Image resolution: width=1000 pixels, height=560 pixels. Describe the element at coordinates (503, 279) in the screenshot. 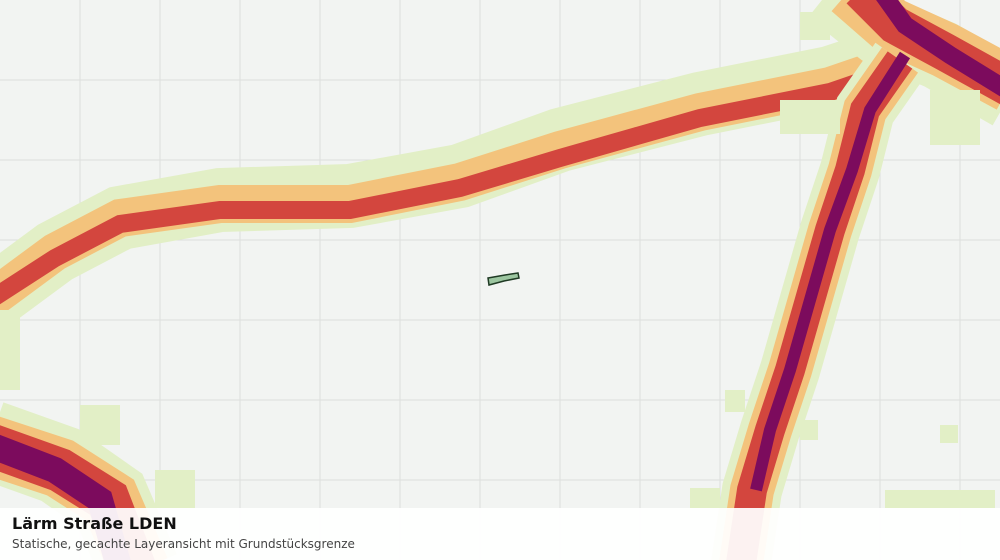

I see `parcel-boundary` at that location.